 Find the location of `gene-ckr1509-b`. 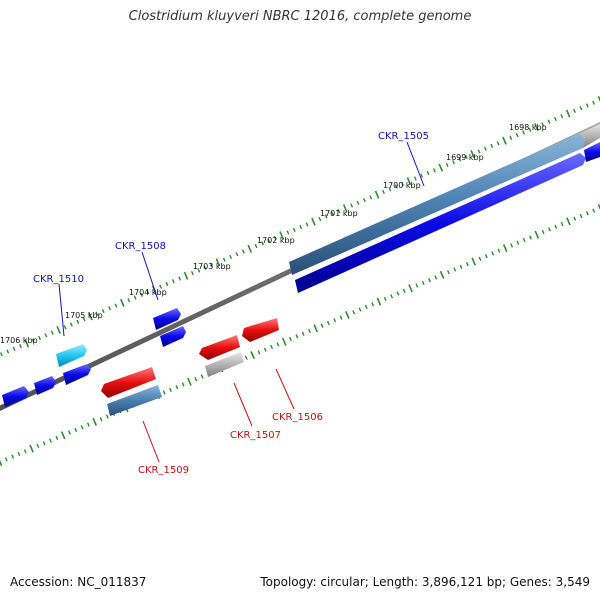

gene-ckr1509-b is located at coordinates (134, 400).